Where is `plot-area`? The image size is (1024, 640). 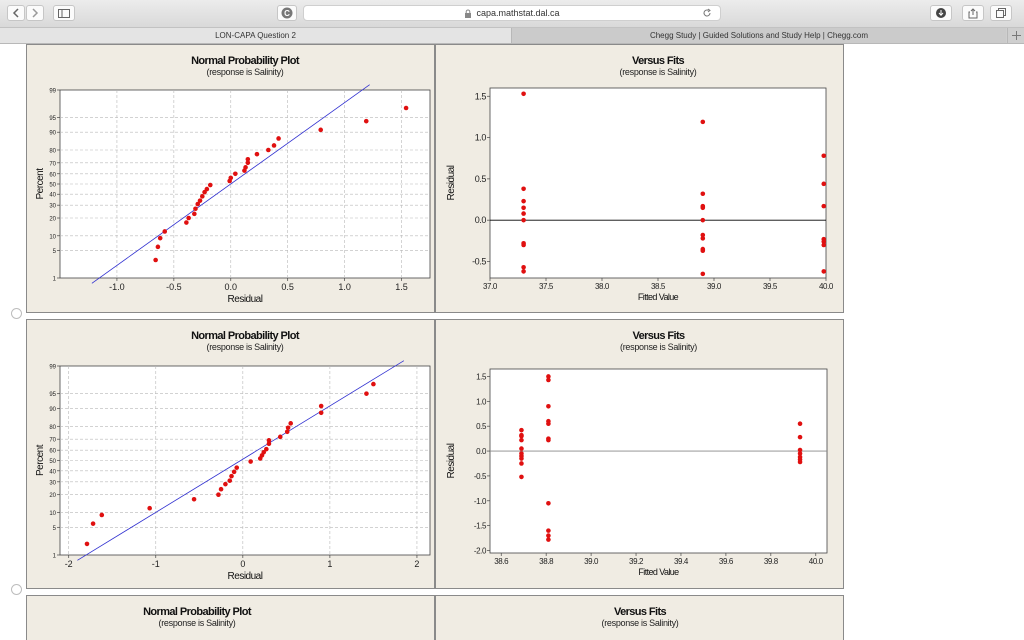 plot-area is located at coordinates (658, 461).